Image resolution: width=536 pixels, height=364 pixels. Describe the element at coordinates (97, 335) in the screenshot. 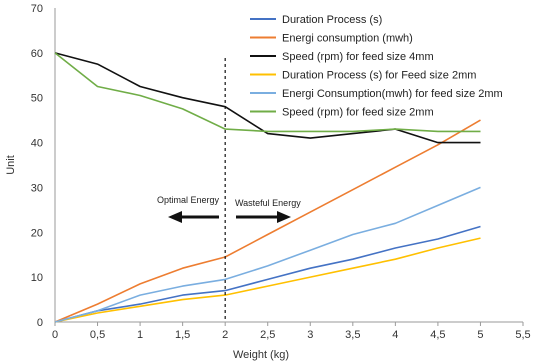

I see `x-tick-label: 0,5` at that location.